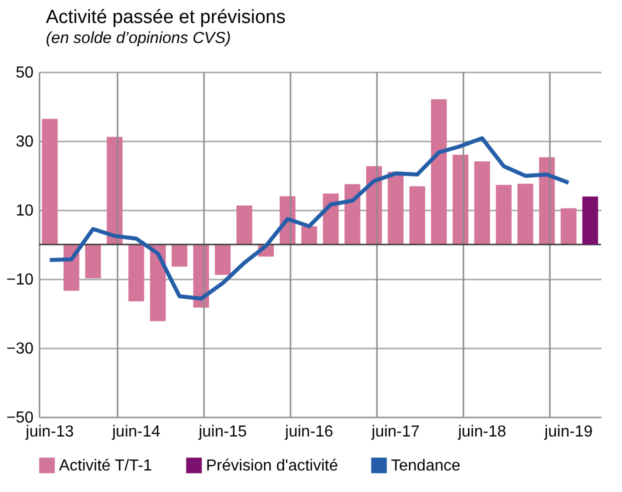 This screenshot has height=492, width=622. What do you see at coordinates (25, 211) in the screenshot?
I see `y-tick-label: 10` at bounding box center [25, 211].